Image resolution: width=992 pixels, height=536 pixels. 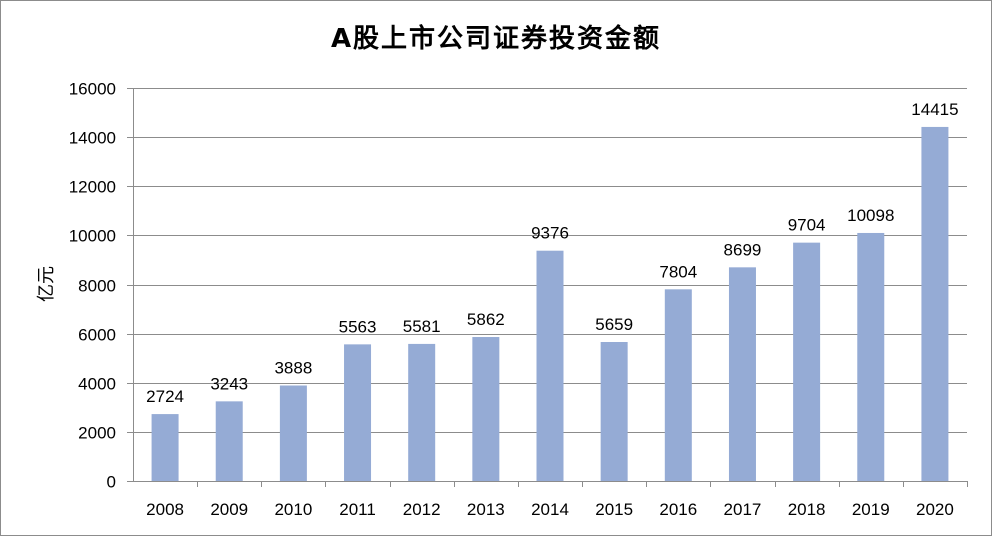 I want to click on y-tick-label: 10000, so click(x=92, y=236).